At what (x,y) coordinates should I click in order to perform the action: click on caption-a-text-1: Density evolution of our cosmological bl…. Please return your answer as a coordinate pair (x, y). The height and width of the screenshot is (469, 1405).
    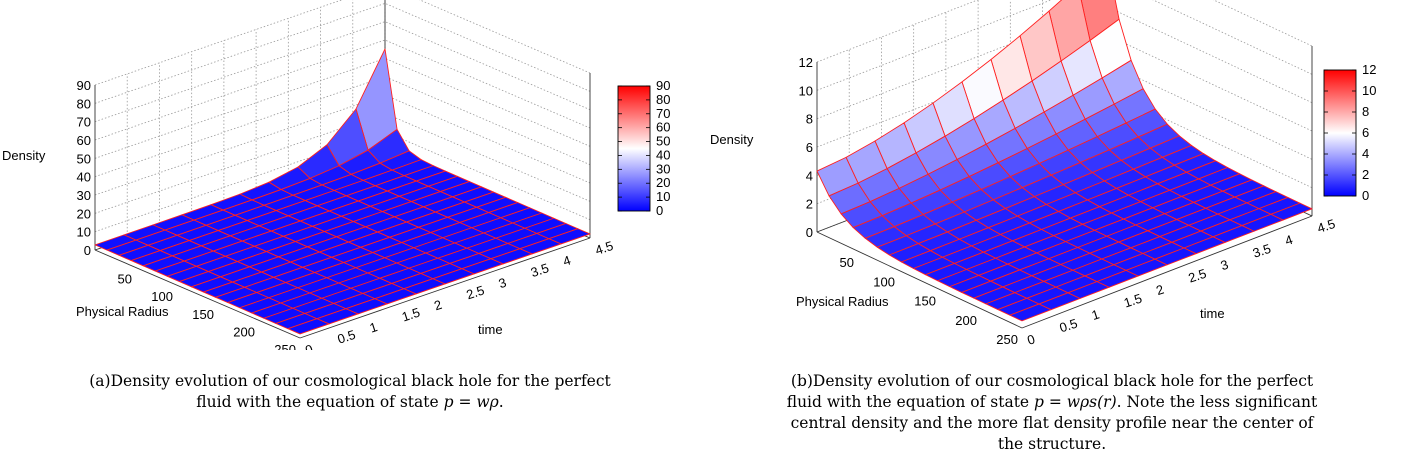
    Looking at the image, I should click on (360, 381).